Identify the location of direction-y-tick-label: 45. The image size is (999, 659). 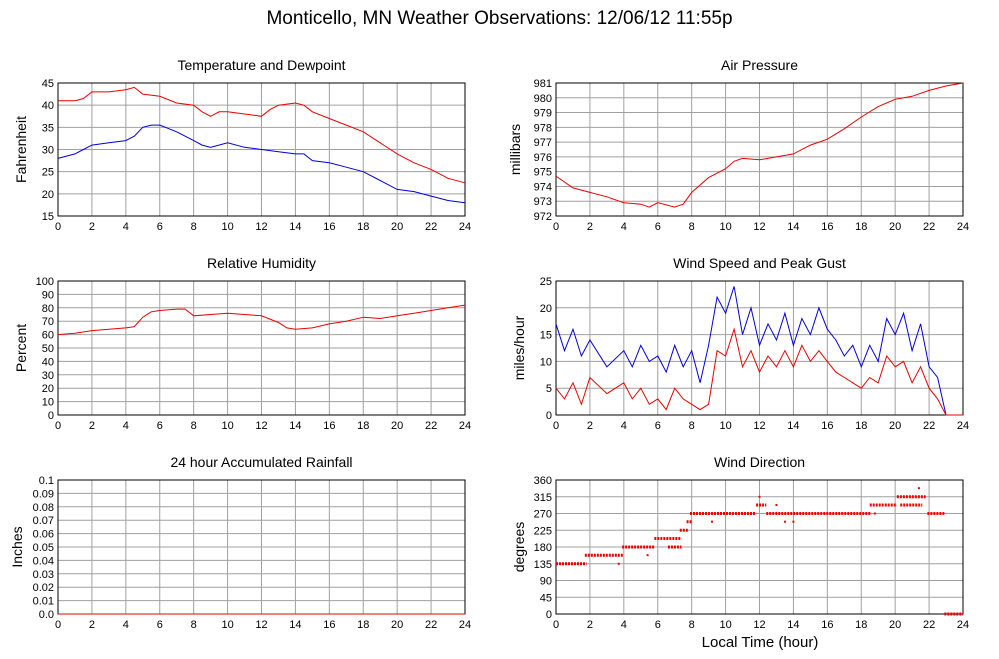
(546, 598).